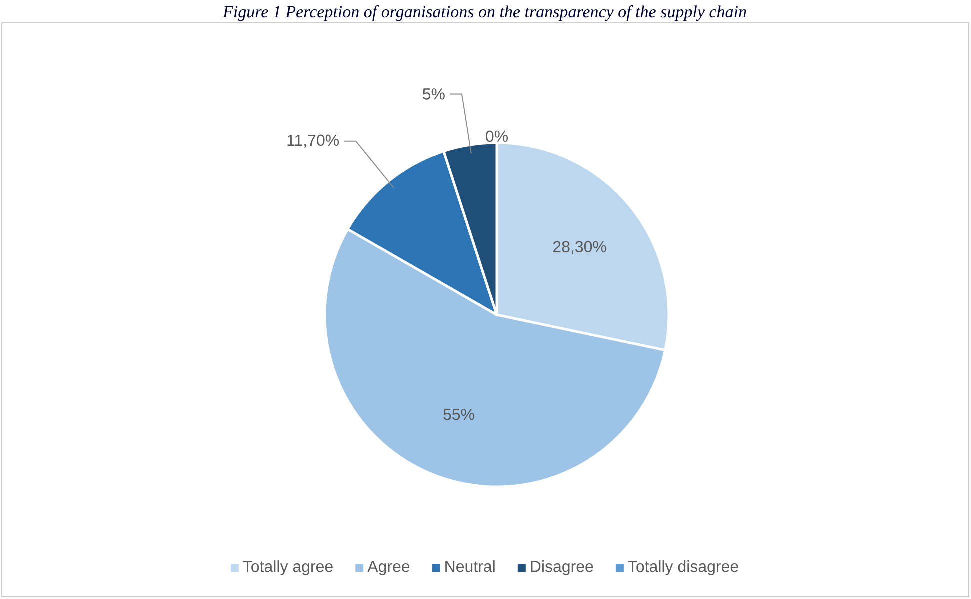 This screenshot has height=599, width=971. Describe the element at coordinates (497, 136) in the screenshot. I see `text: 0%` at that location.